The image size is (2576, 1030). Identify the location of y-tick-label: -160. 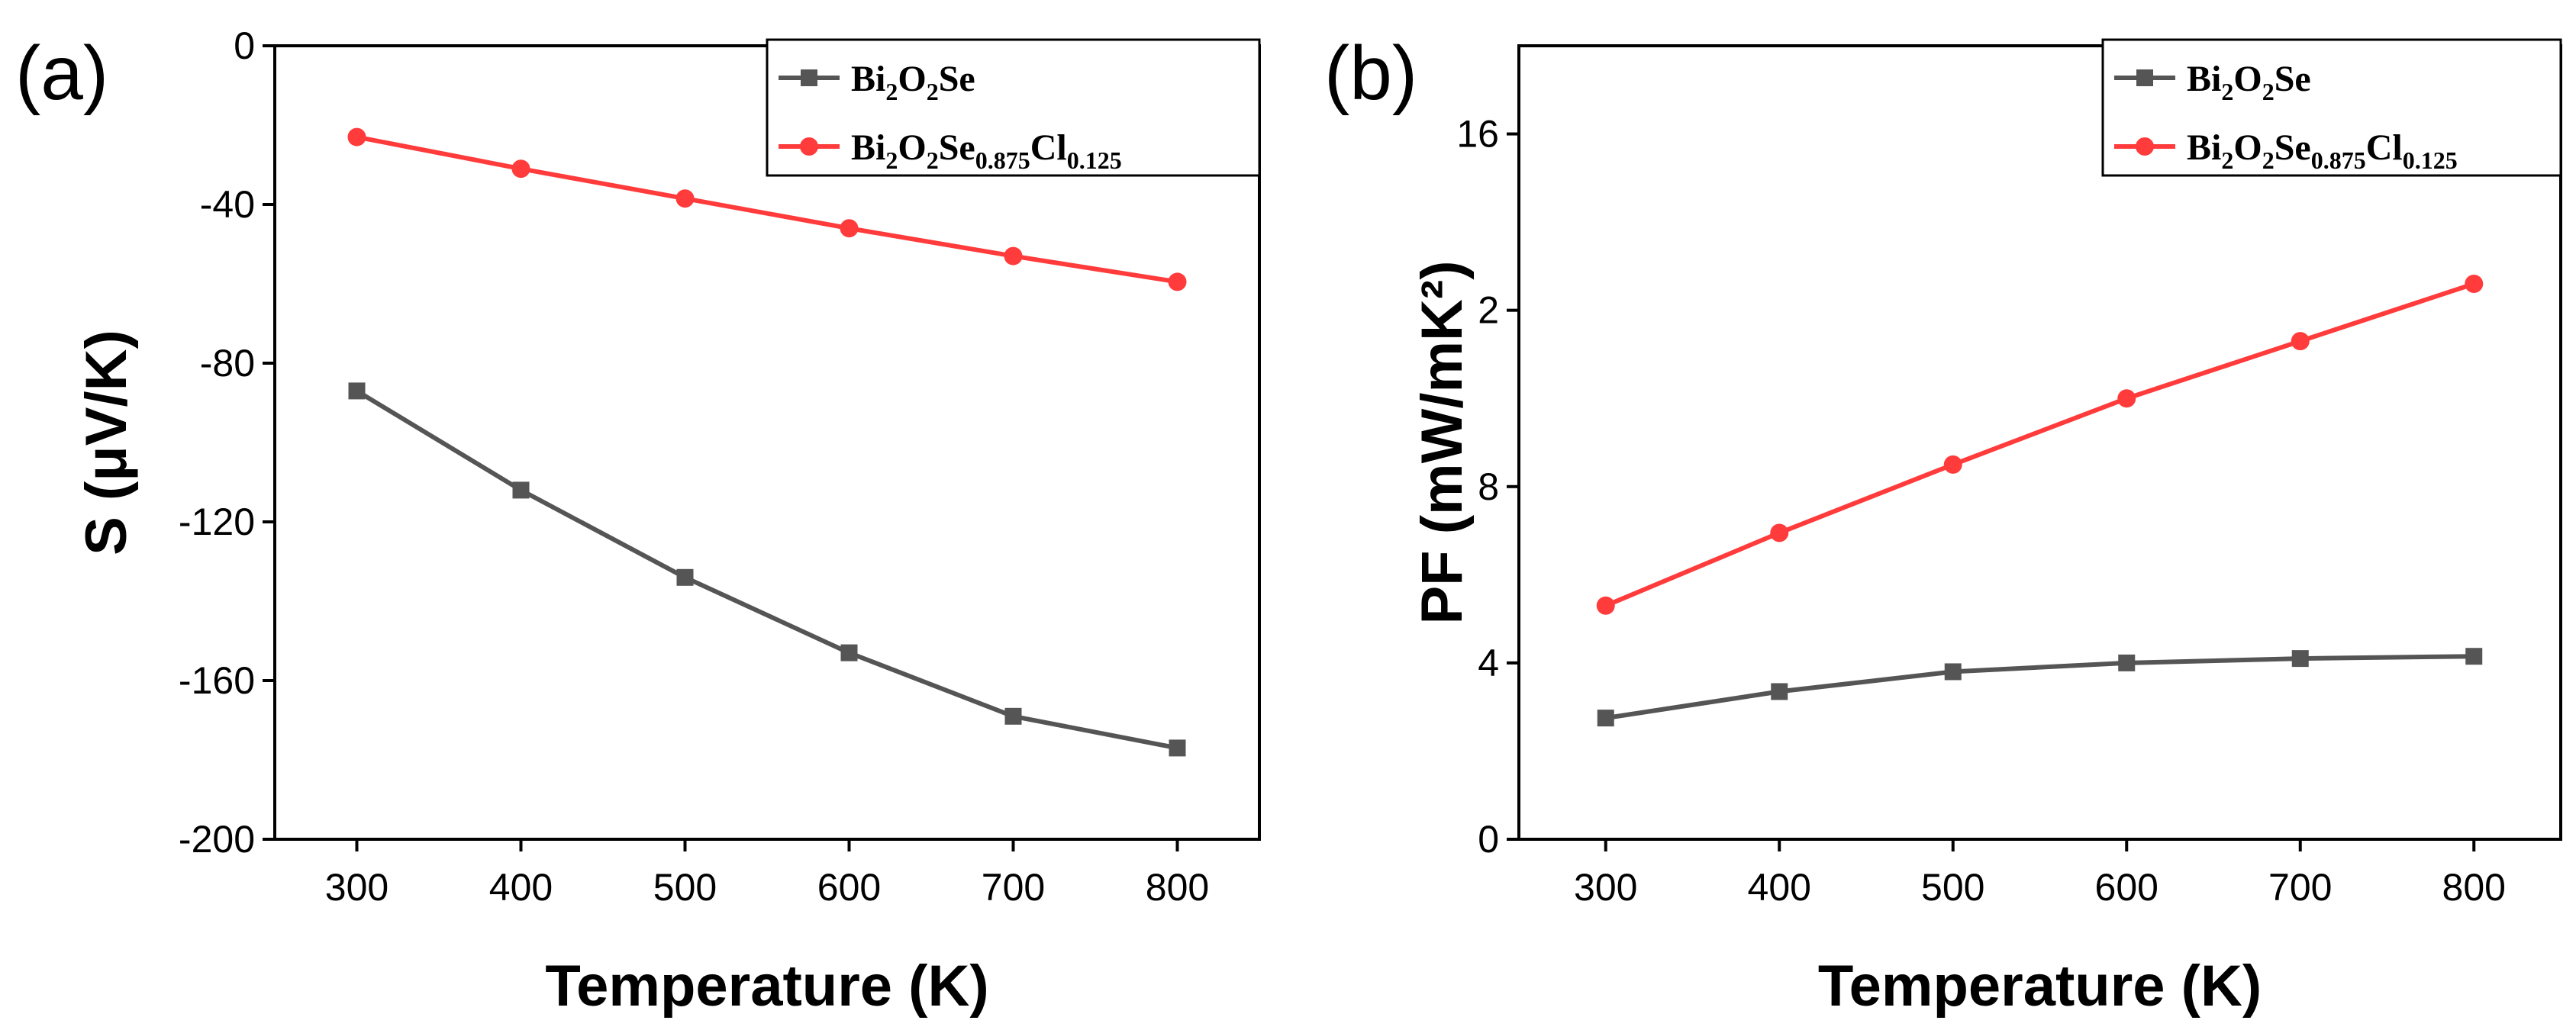
(217, 680).